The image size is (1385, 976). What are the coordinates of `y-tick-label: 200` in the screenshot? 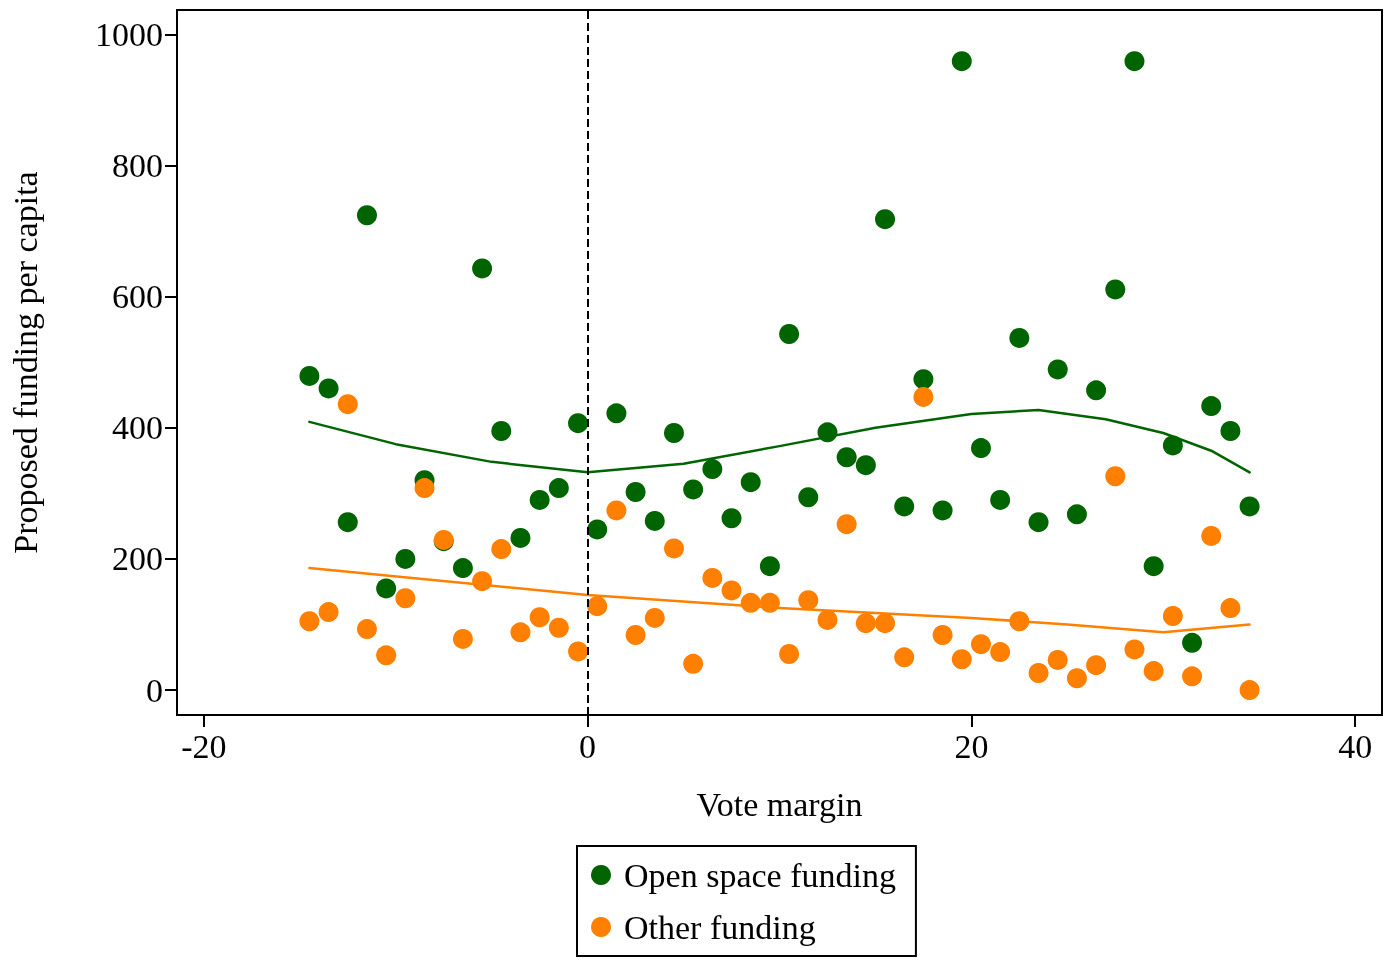 It's located at (137, 559).